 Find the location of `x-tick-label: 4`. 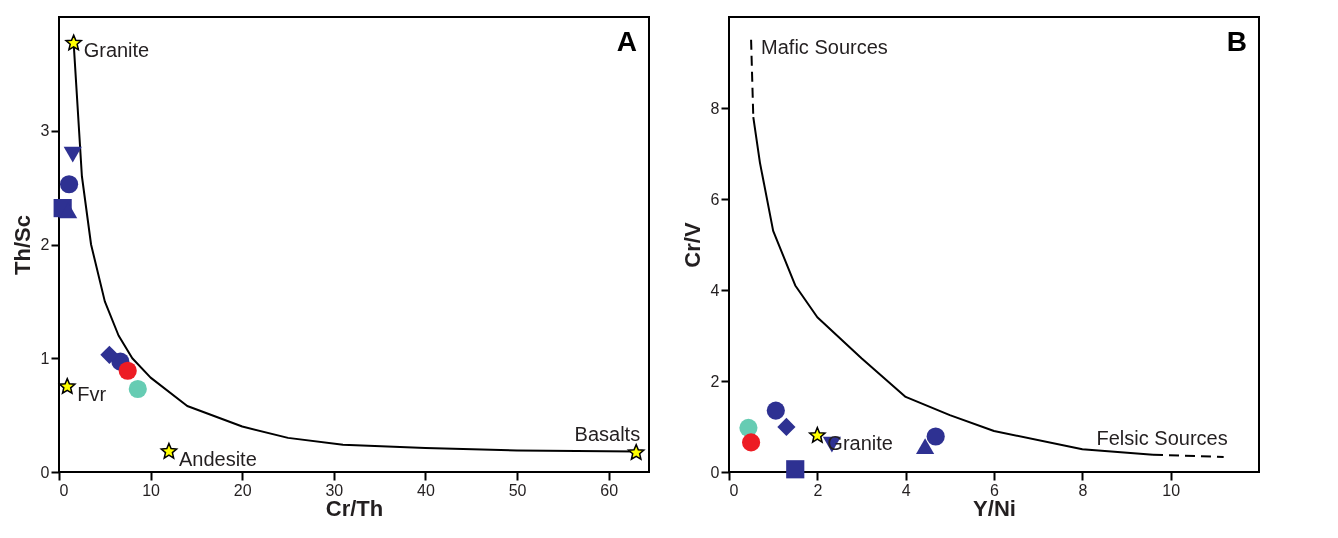

x-tick-label: 4 is located at coordinates (906, 490).